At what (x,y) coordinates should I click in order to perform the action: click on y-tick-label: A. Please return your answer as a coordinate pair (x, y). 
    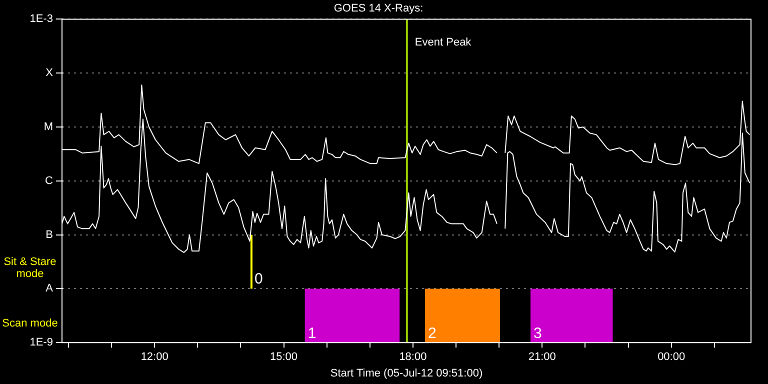
    Looking at the image, I should click on (50, 288).